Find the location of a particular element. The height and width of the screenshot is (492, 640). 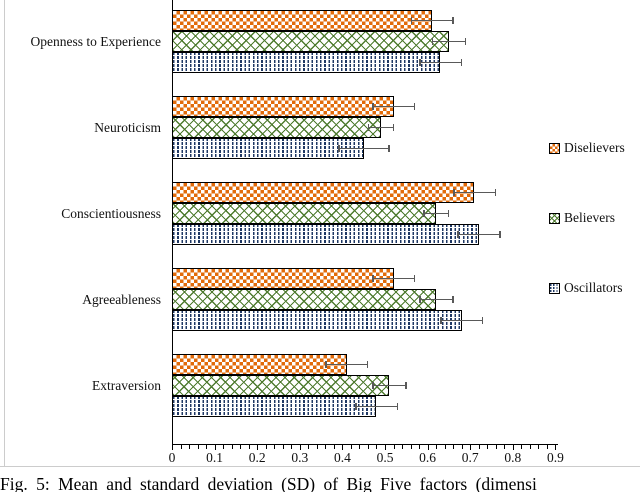

legend-item-believers: Believers is located at coordinates (582, 217).